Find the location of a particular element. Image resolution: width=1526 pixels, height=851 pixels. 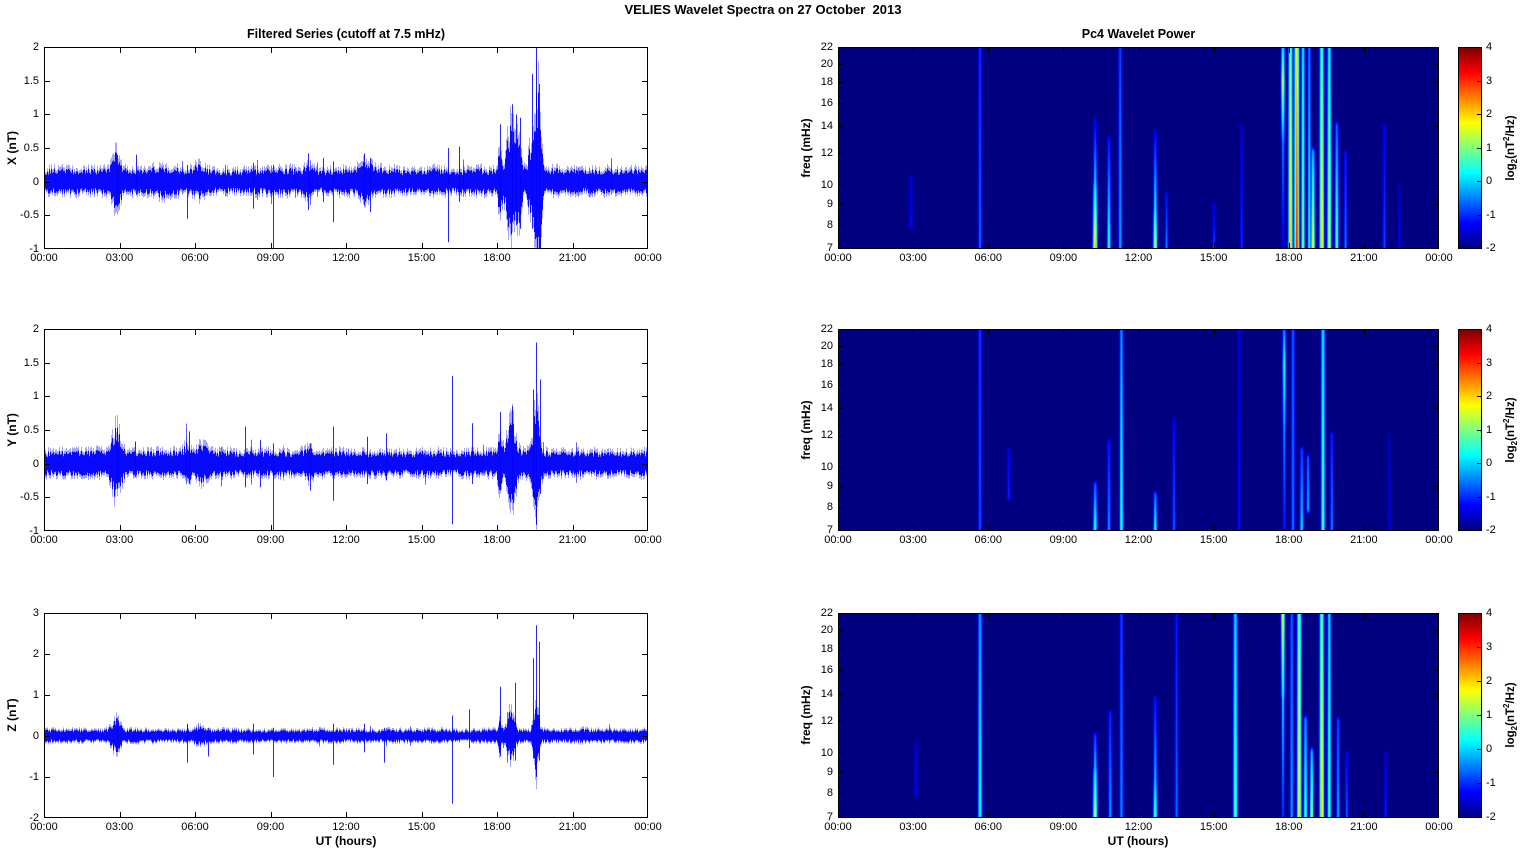

x-series-plot-canvas is located at coordinates (346, 148).